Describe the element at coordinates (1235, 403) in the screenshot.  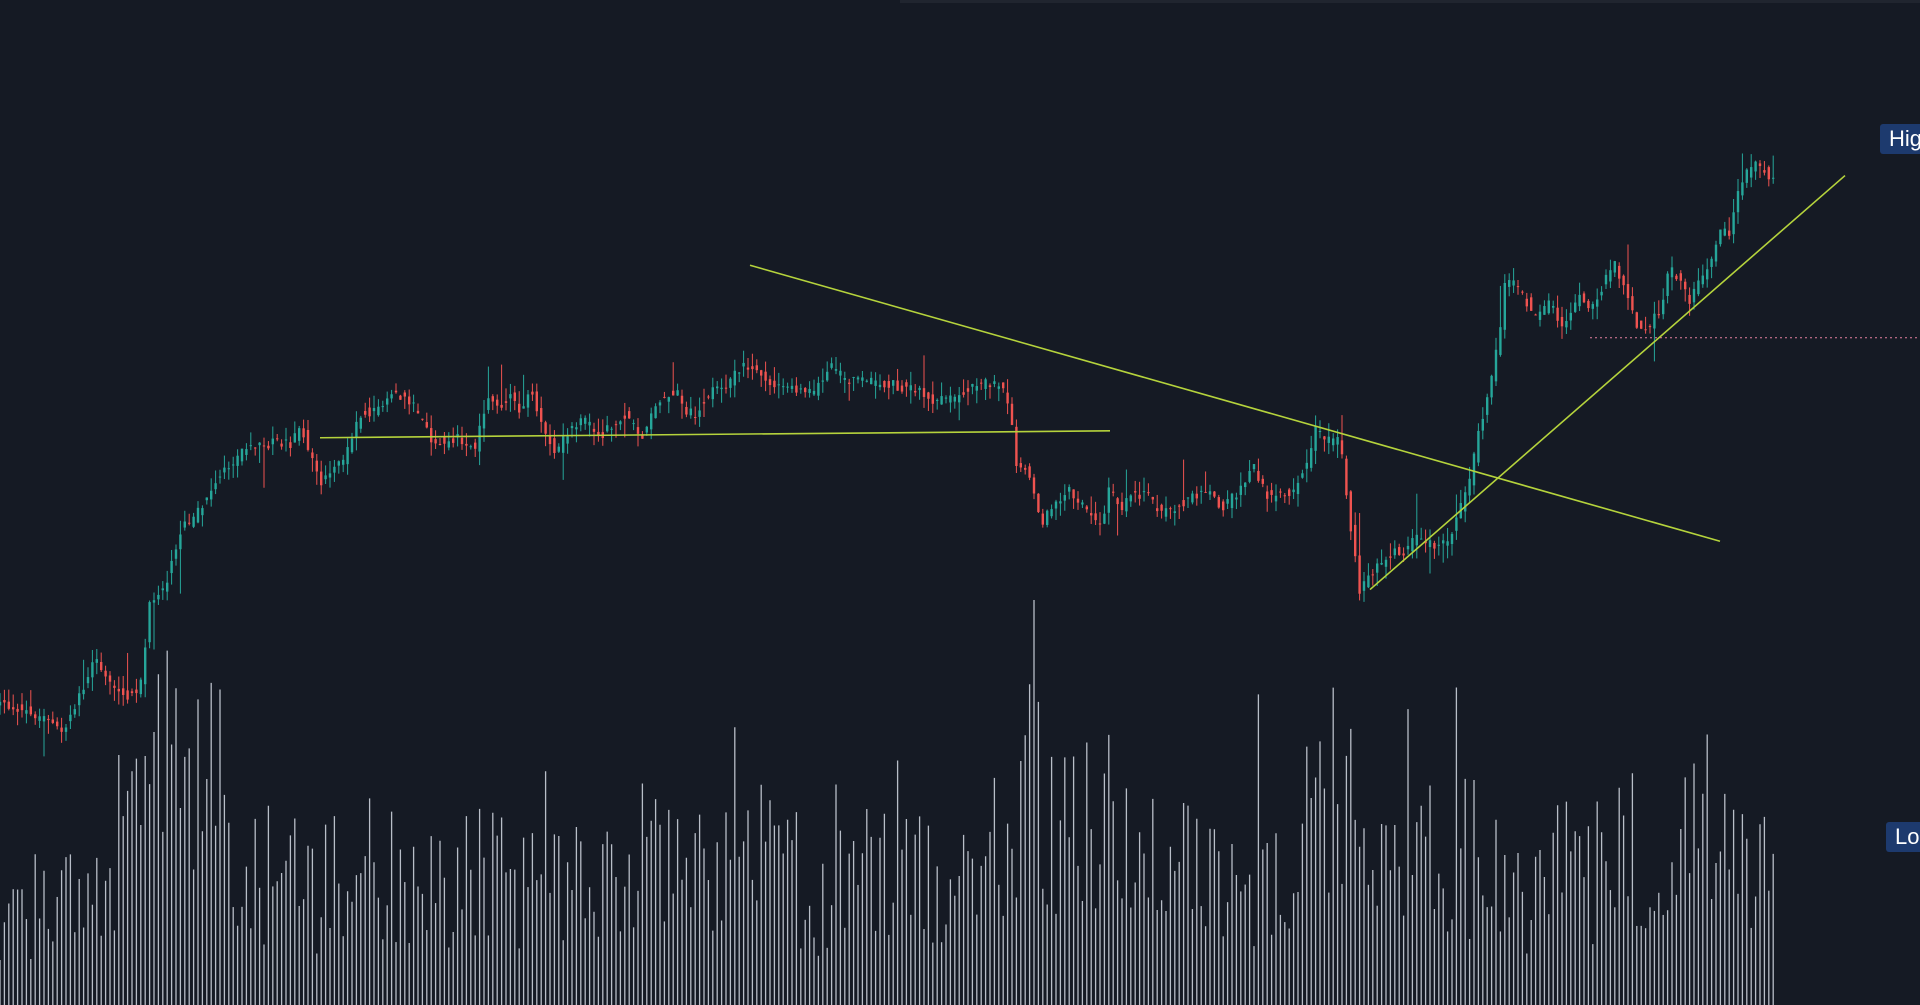
I see `descending-trendline` at that location.